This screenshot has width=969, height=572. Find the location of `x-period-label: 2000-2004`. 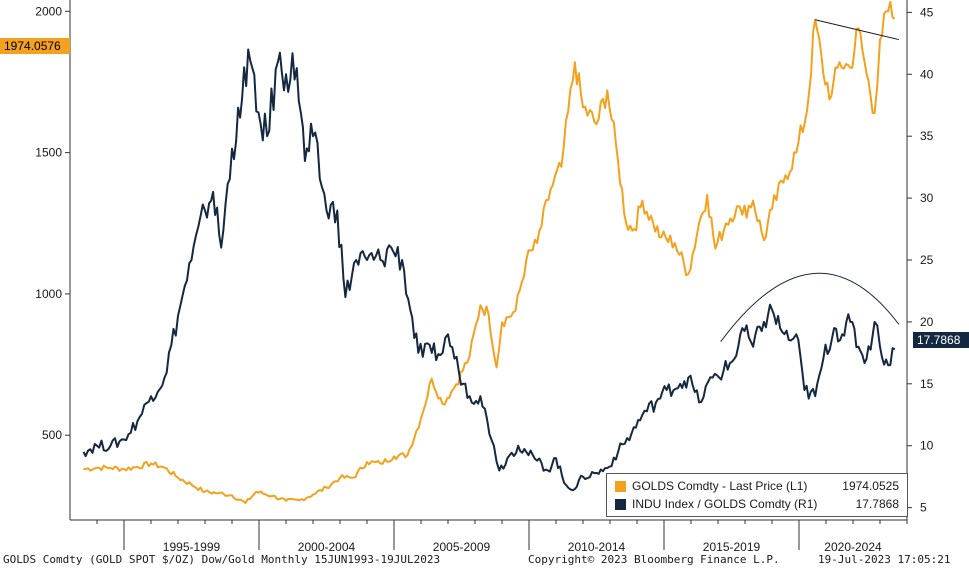

x-period-label: 2000-2004 is located at coordinates (327, 547).